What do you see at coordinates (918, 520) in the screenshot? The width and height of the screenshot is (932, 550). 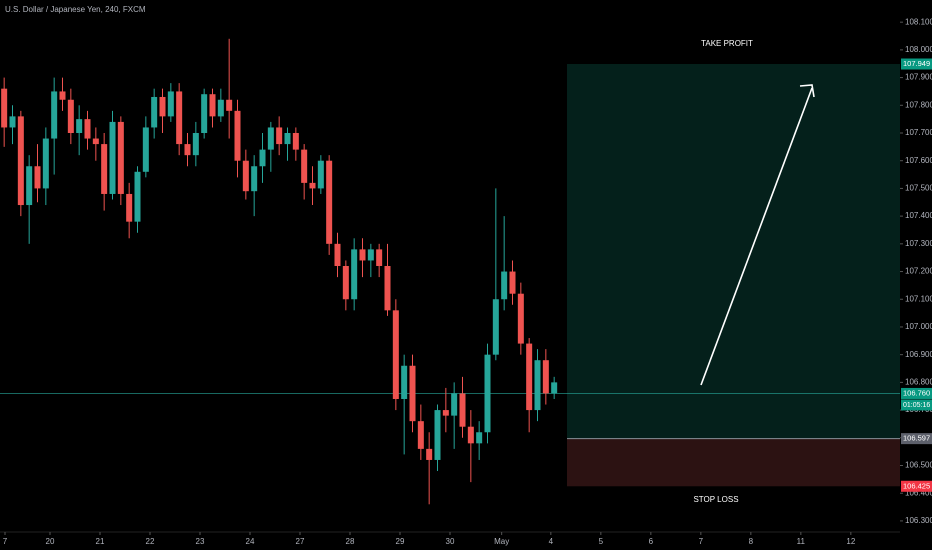 I see `y-tick-label: 106.300` at bounding box center [918, 520].